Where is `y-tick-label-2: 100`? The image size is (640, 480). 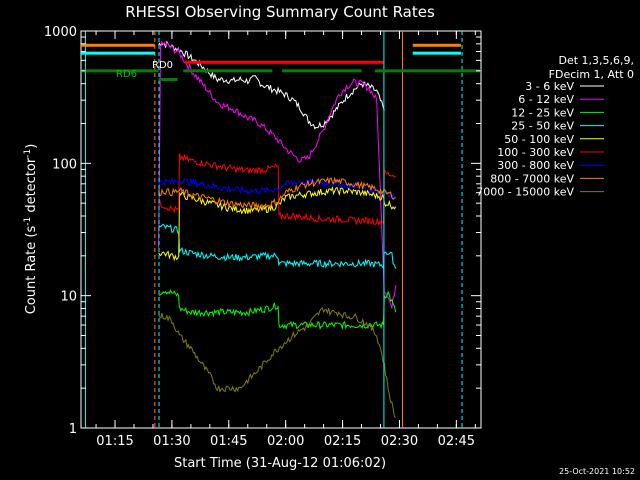
y-tick-label-2: 100 is located at coordinates (64, 164).